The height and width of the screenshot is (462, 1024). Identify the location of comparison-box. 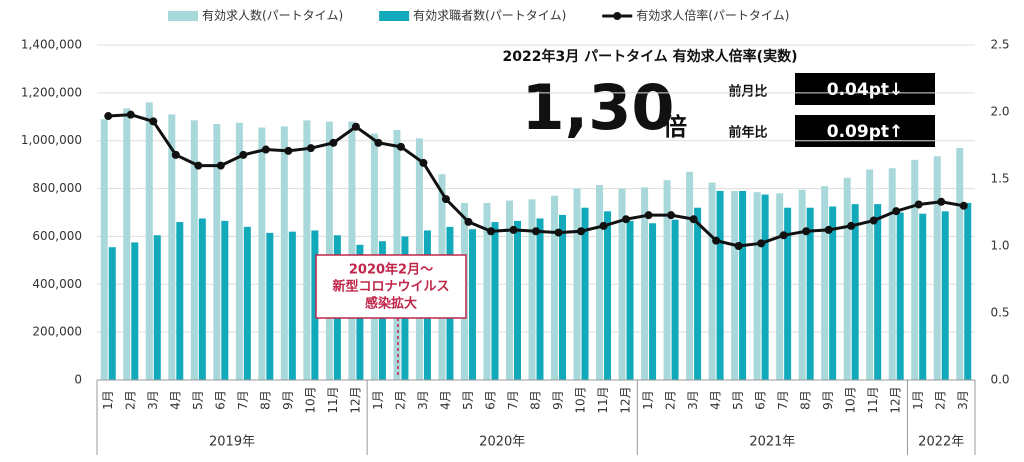
(865, 131).